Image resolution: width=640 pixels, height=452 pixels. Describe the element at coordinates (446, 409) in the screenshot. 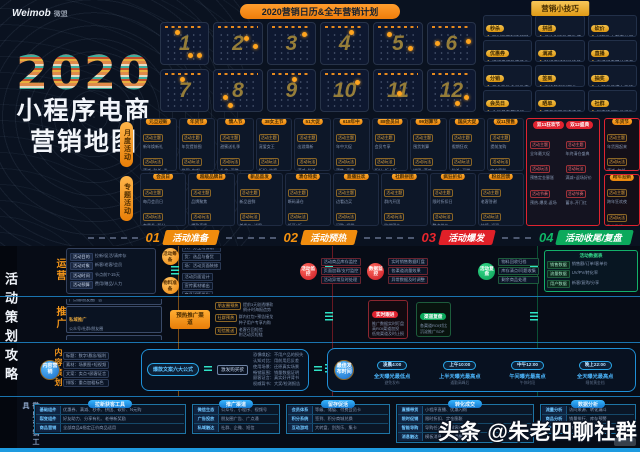

I see `tool-row-value: 小程序直播、优惠闪购` at that location.